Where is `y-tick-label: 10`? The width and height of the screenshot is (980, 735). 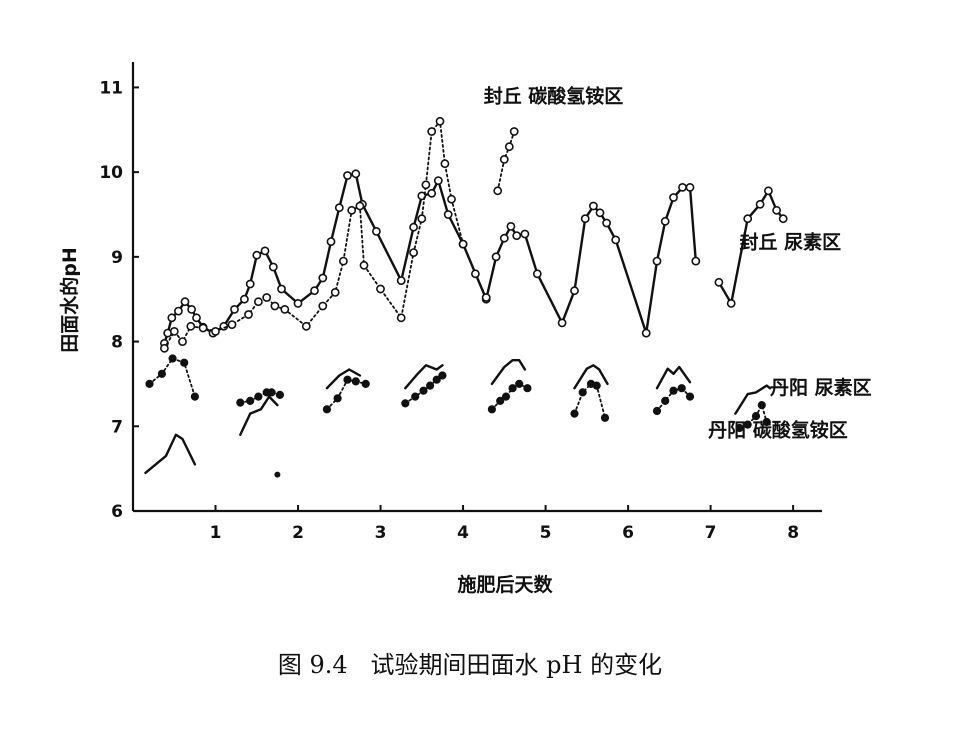 y-tick-label: 10 is located at coordinates (111, 173).